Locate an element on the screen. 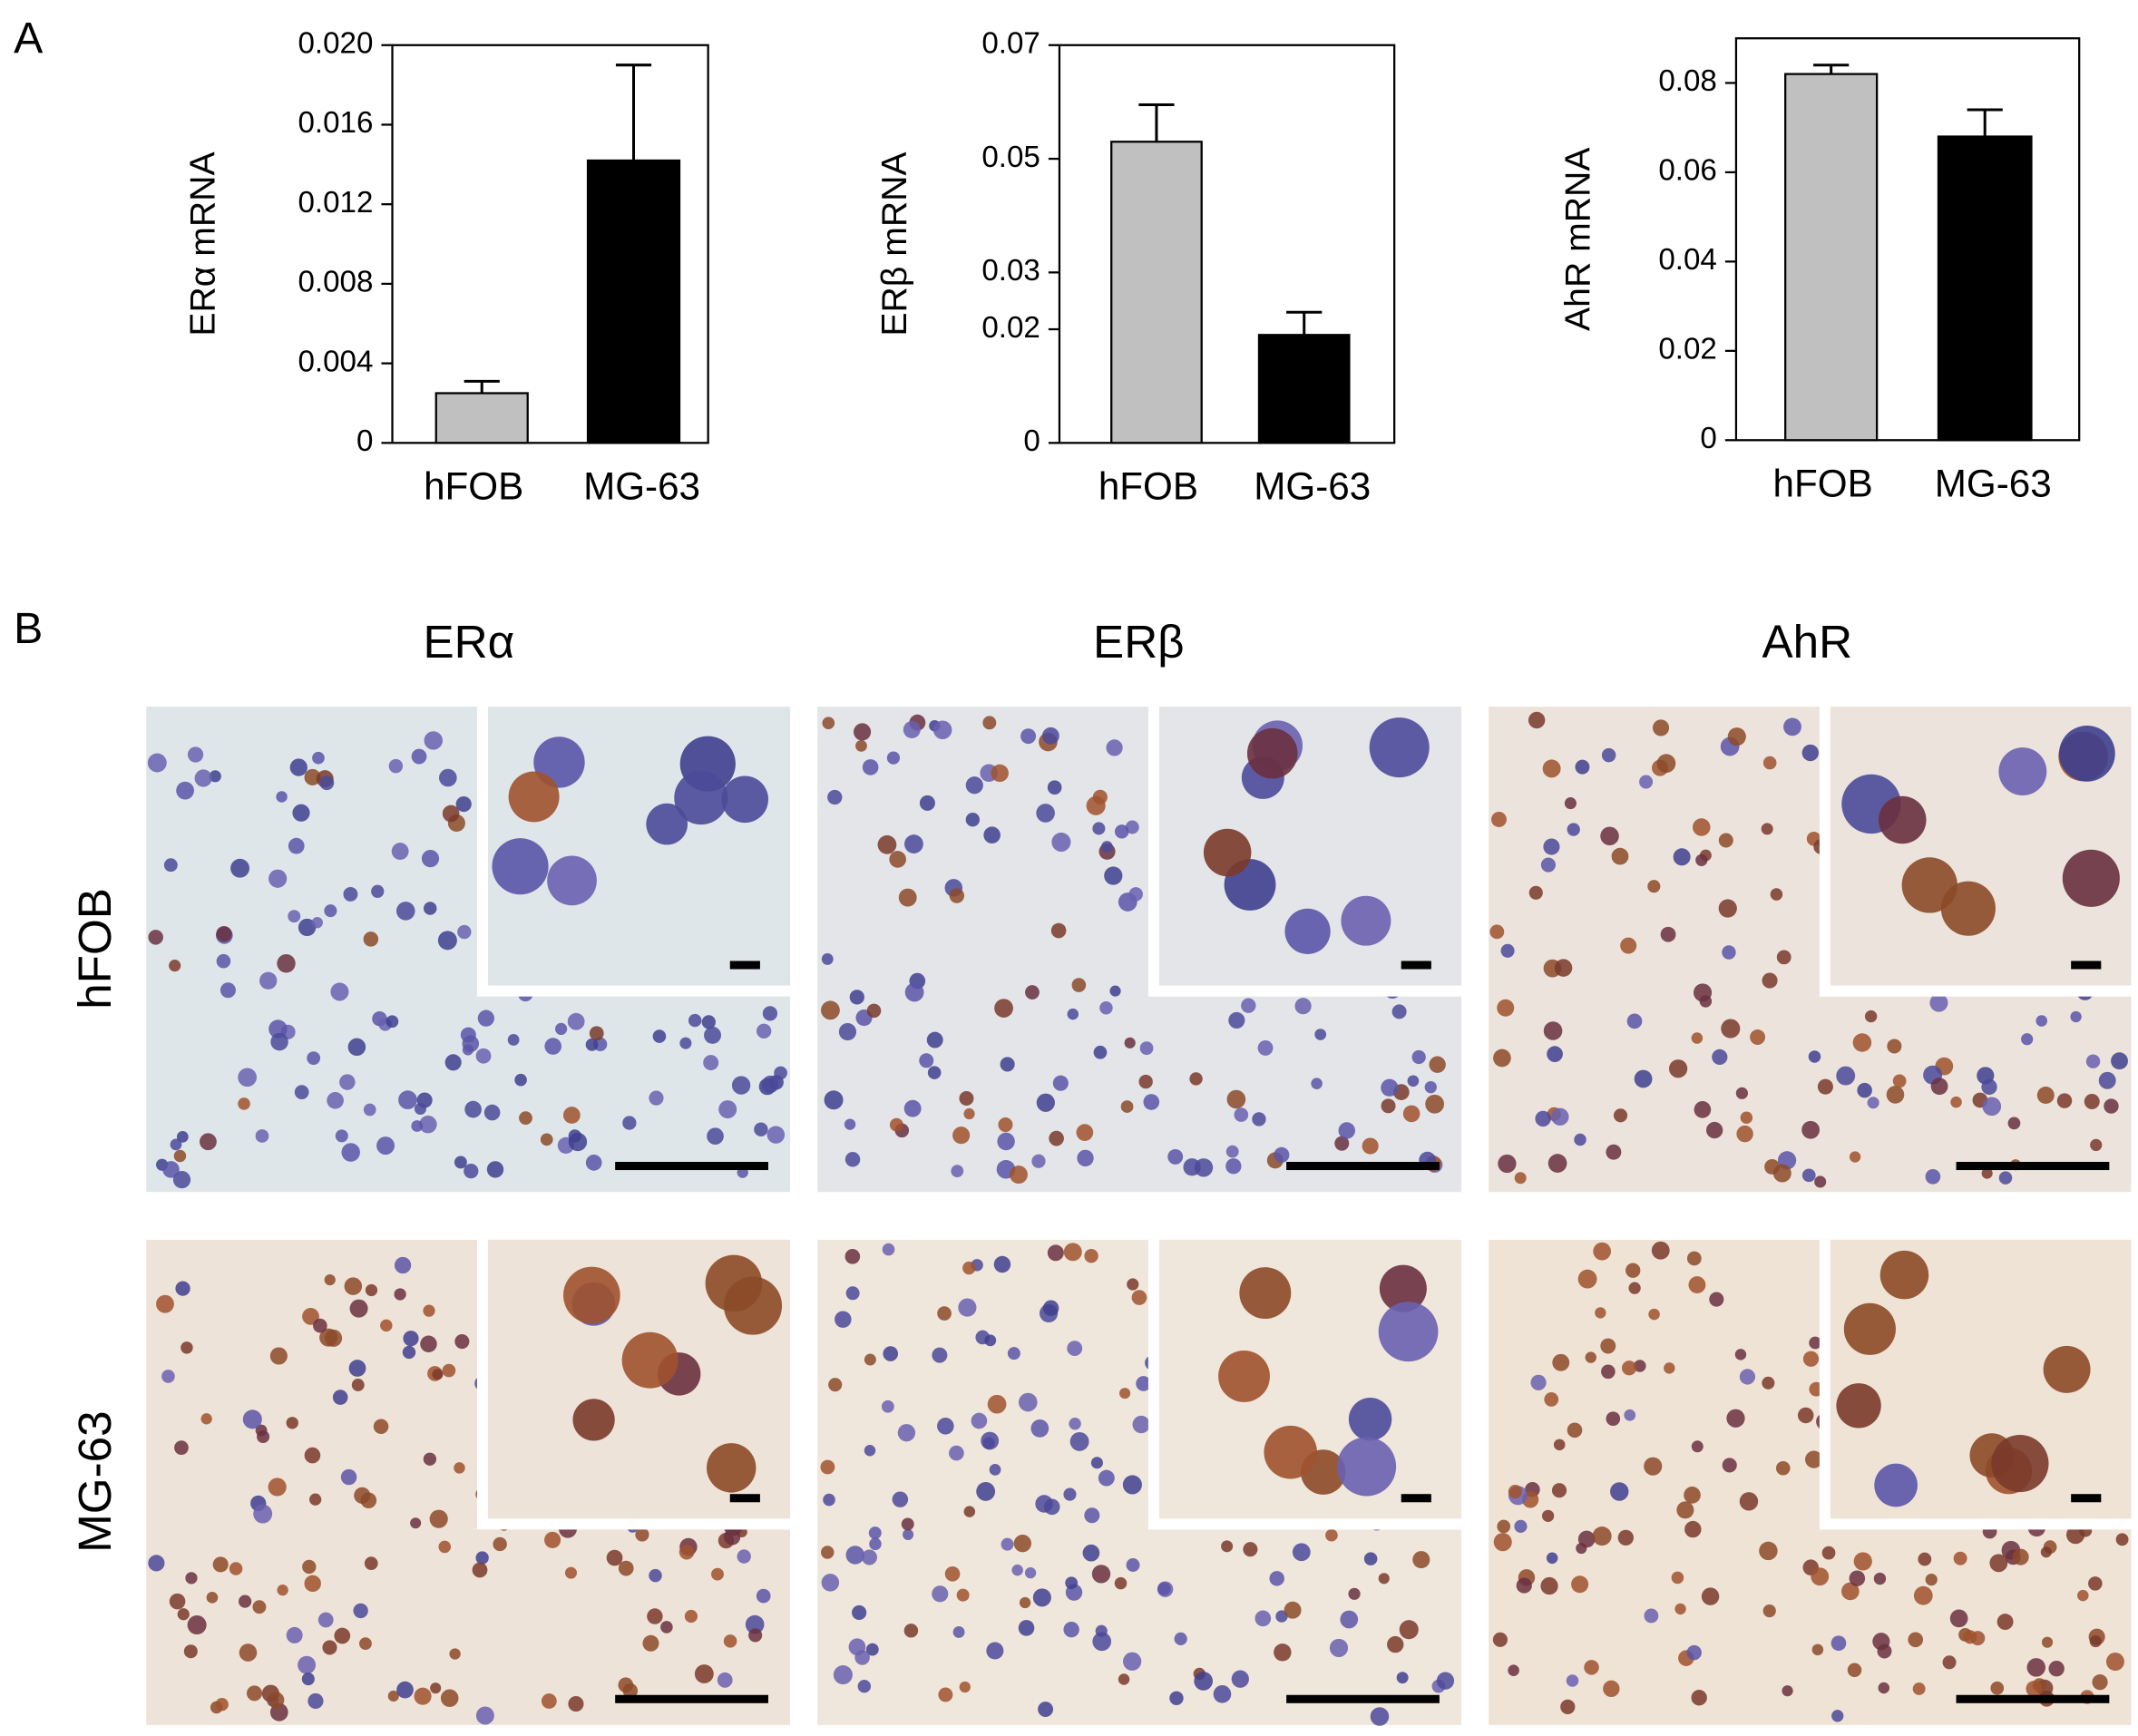  y-tick-label: 0.04 is located at coordinates (1688, 260).